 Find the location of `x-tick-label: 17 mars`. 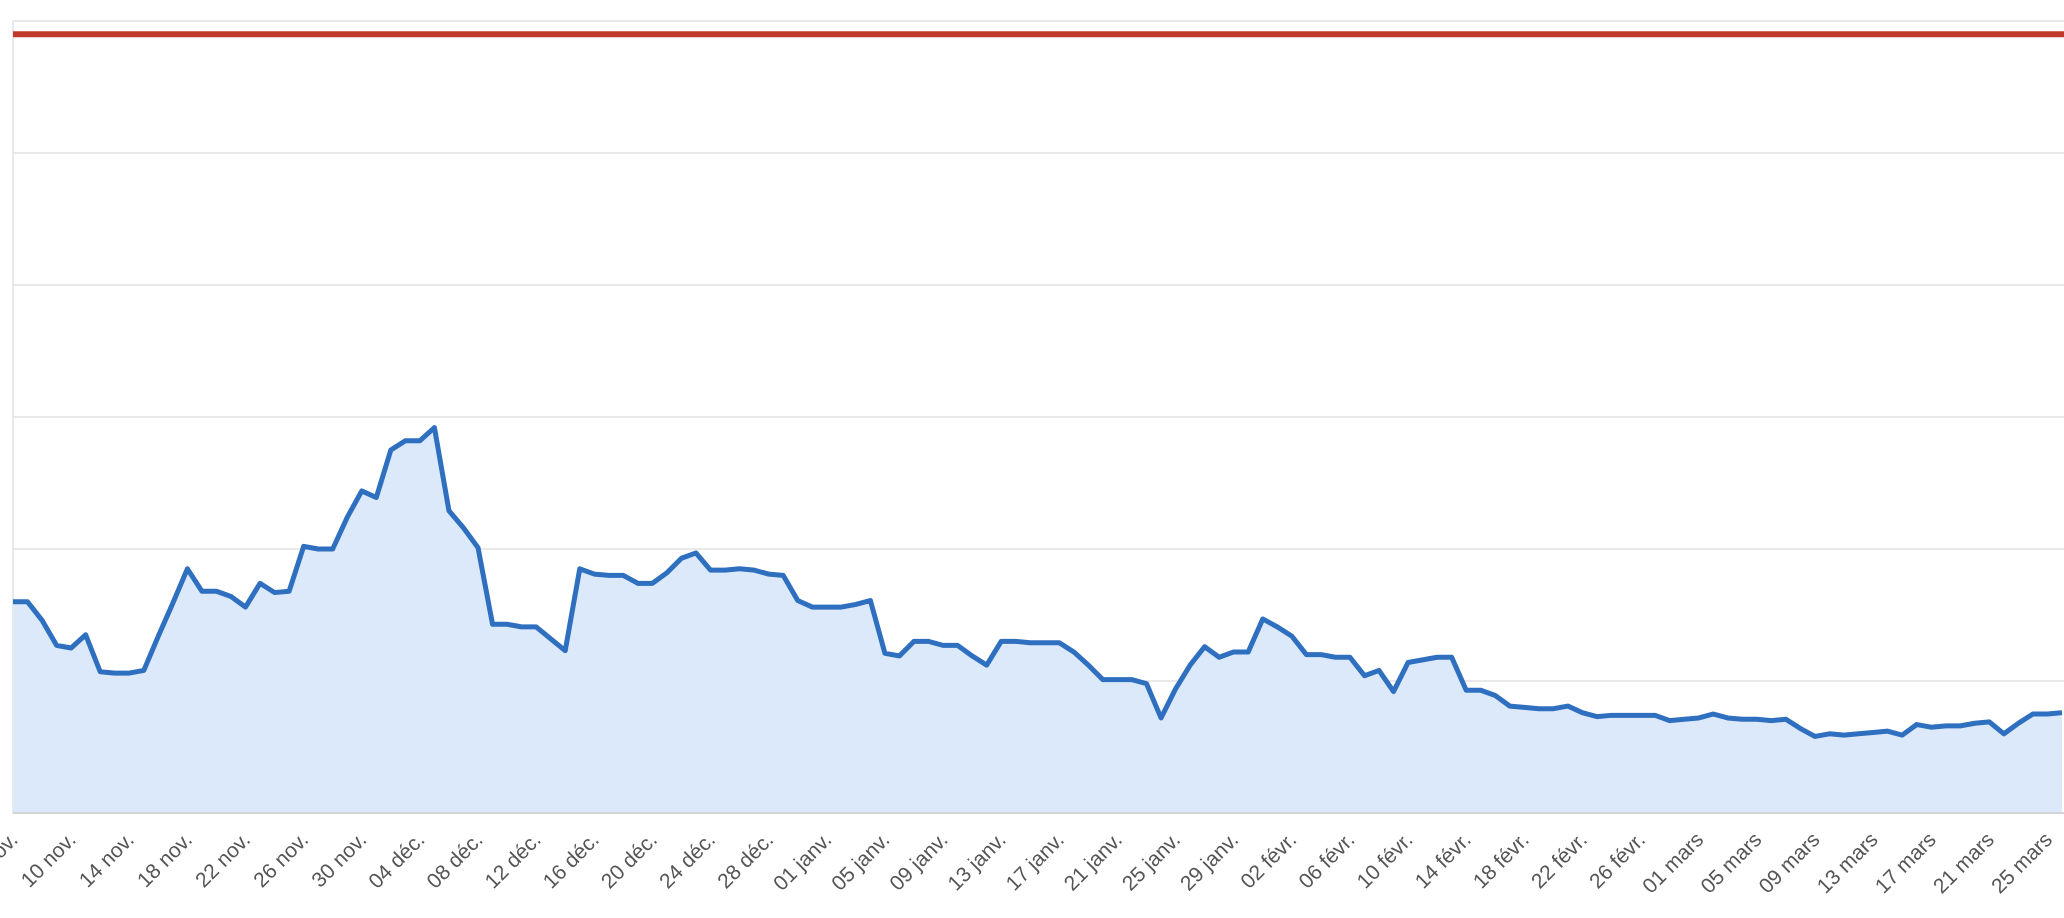

x-tick-label: 17 mars is located at coordinates (1906, 863).